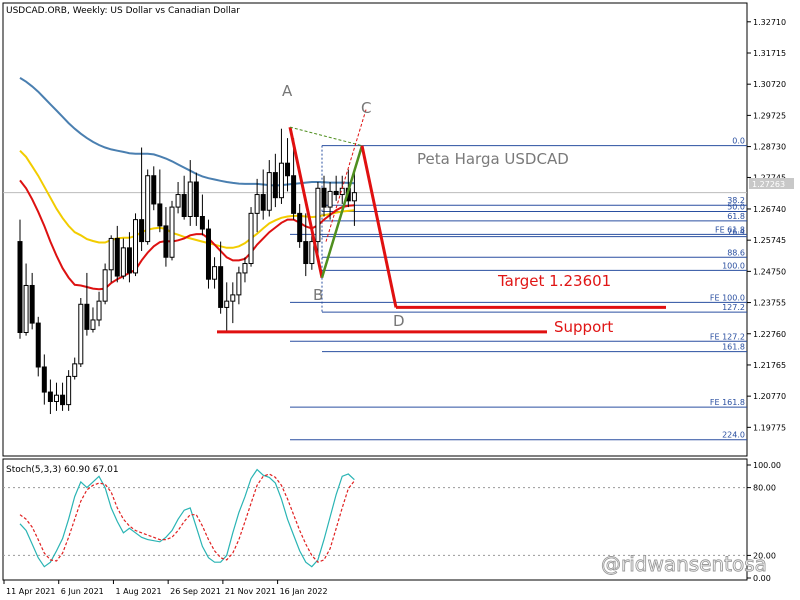 This screenshot has width=800, height=600. I want to click on watermark: @ridwansentosa, so click(684, 564).